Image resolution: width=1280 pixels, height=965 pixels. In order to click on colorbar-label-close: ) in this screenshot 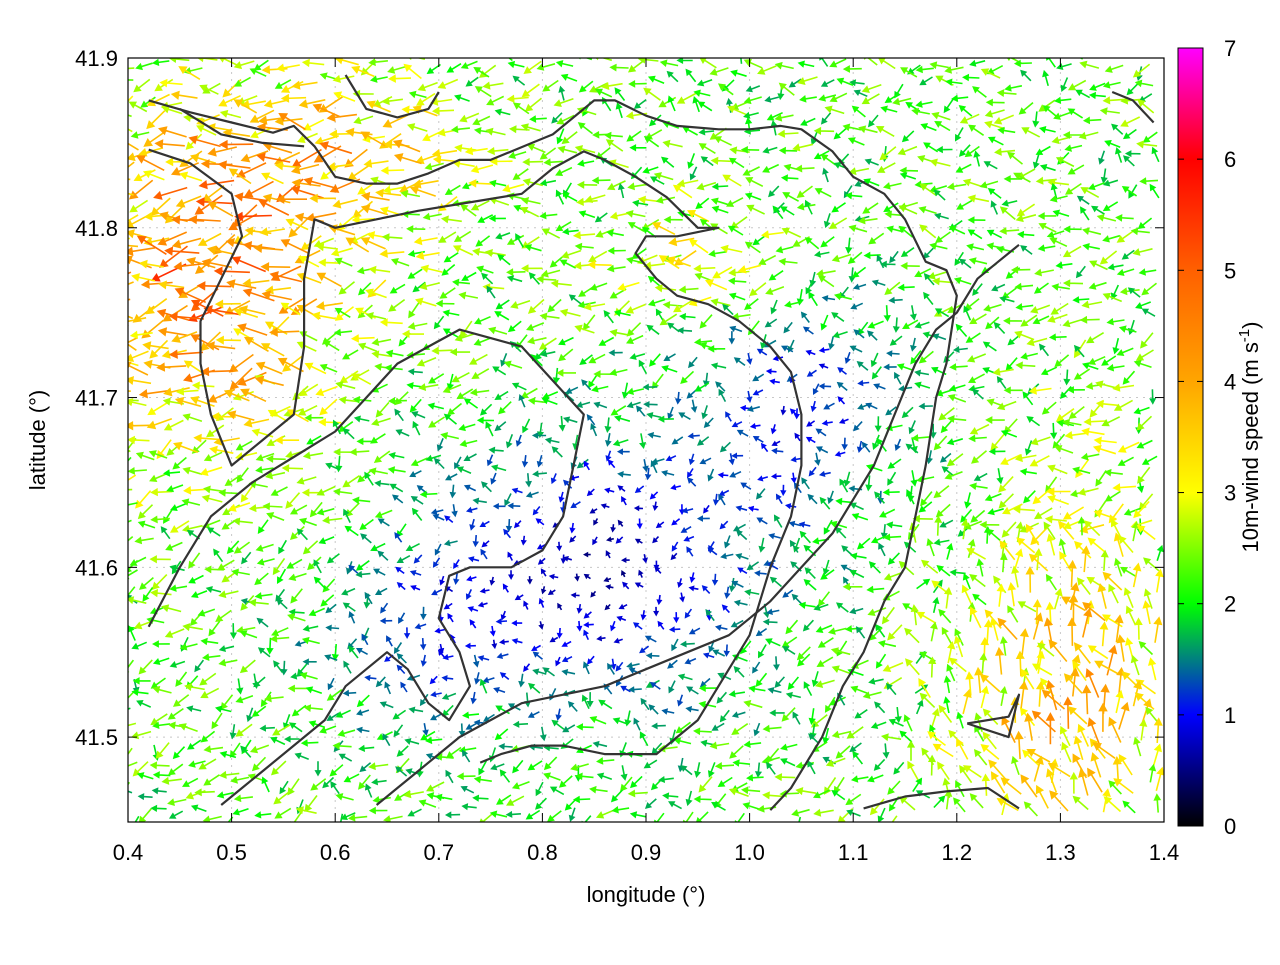, I will do `click(1250, 325)`.